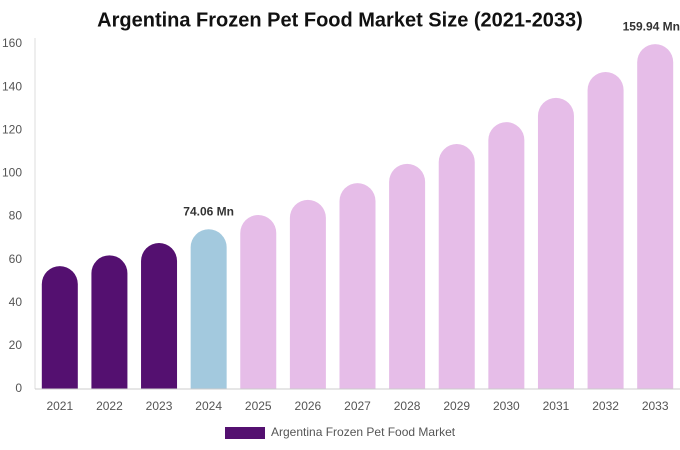  What do you see at coordinates (18, 388) in the screenshot?
I see `y-tick-label: 0` at bounding box center [18, 388].